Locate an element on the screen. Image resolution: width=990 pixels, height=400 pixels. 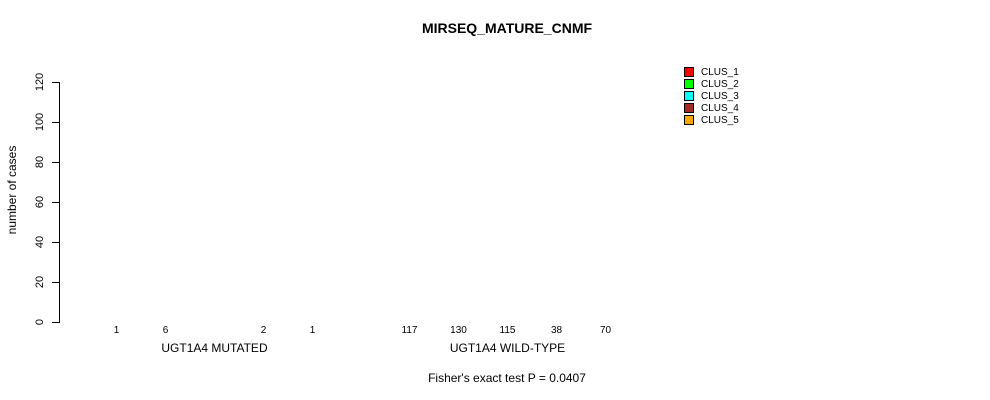
y-tick-label: 80 is located at coordinates (40, 162).